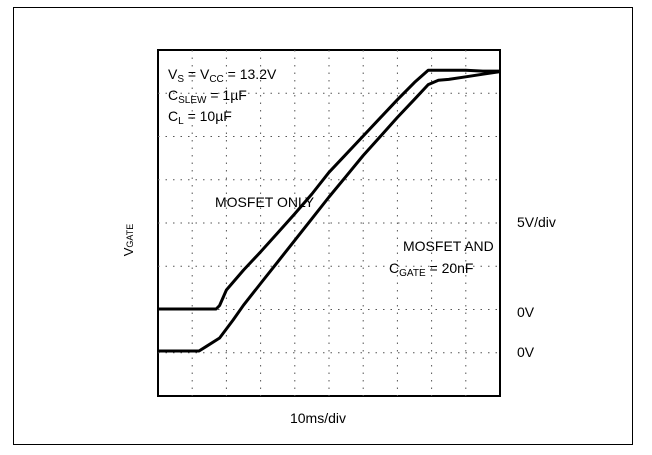  Describe the element at coordinates (536, 222) in the screenshot. I see `y-scale-label: 5V/div` at that location.